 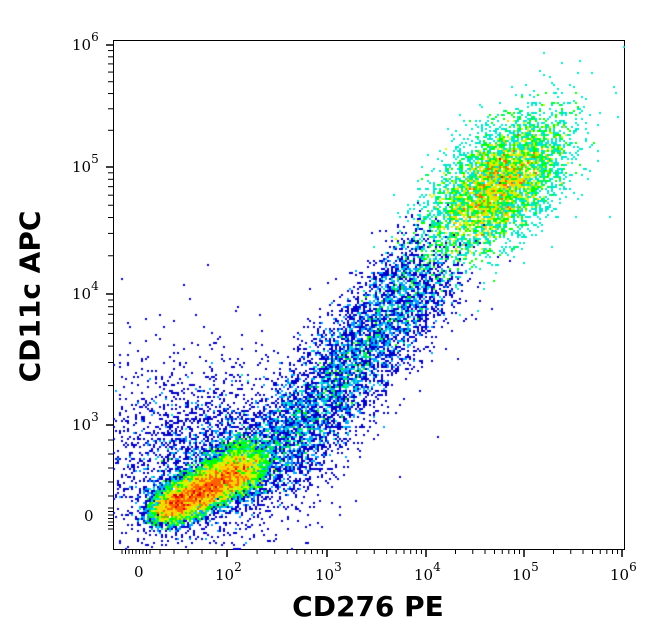 What do you see at coordinates (623, 572) in the screenshot?
I see `x-tick-label: 10⁶` at bounding box center [623, 572].